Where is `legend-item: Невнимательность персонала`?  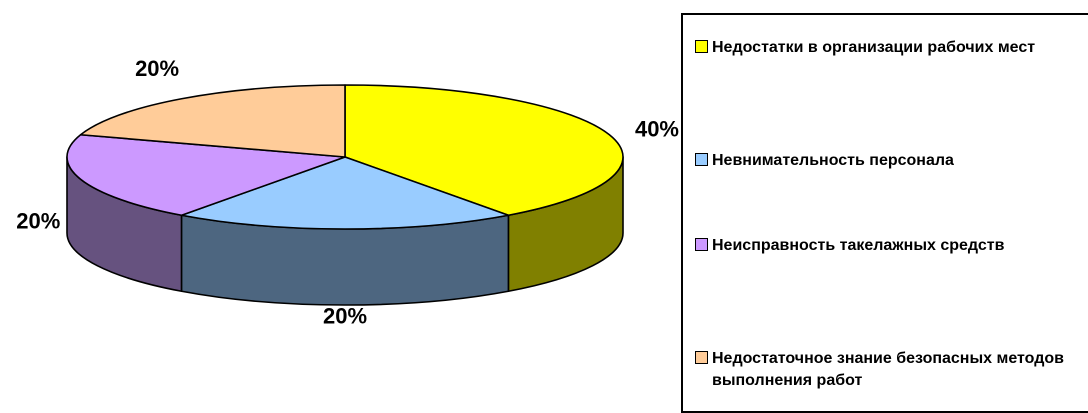 legend-item: Невнимательность персонала is located at coordinates (891, 161).